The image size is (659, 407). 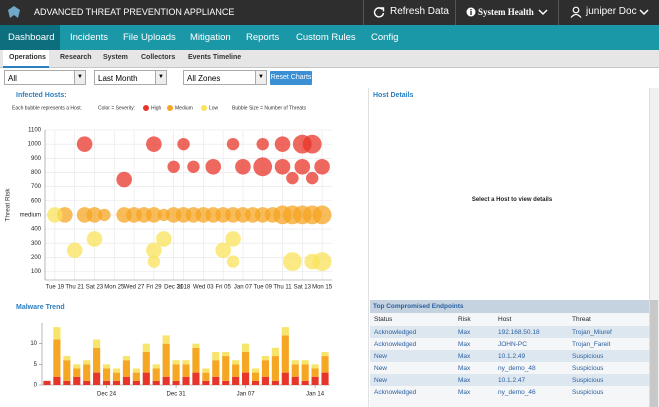 I want to click on header-row: StatusRiskHostThreat, so click(x=509, y=319).